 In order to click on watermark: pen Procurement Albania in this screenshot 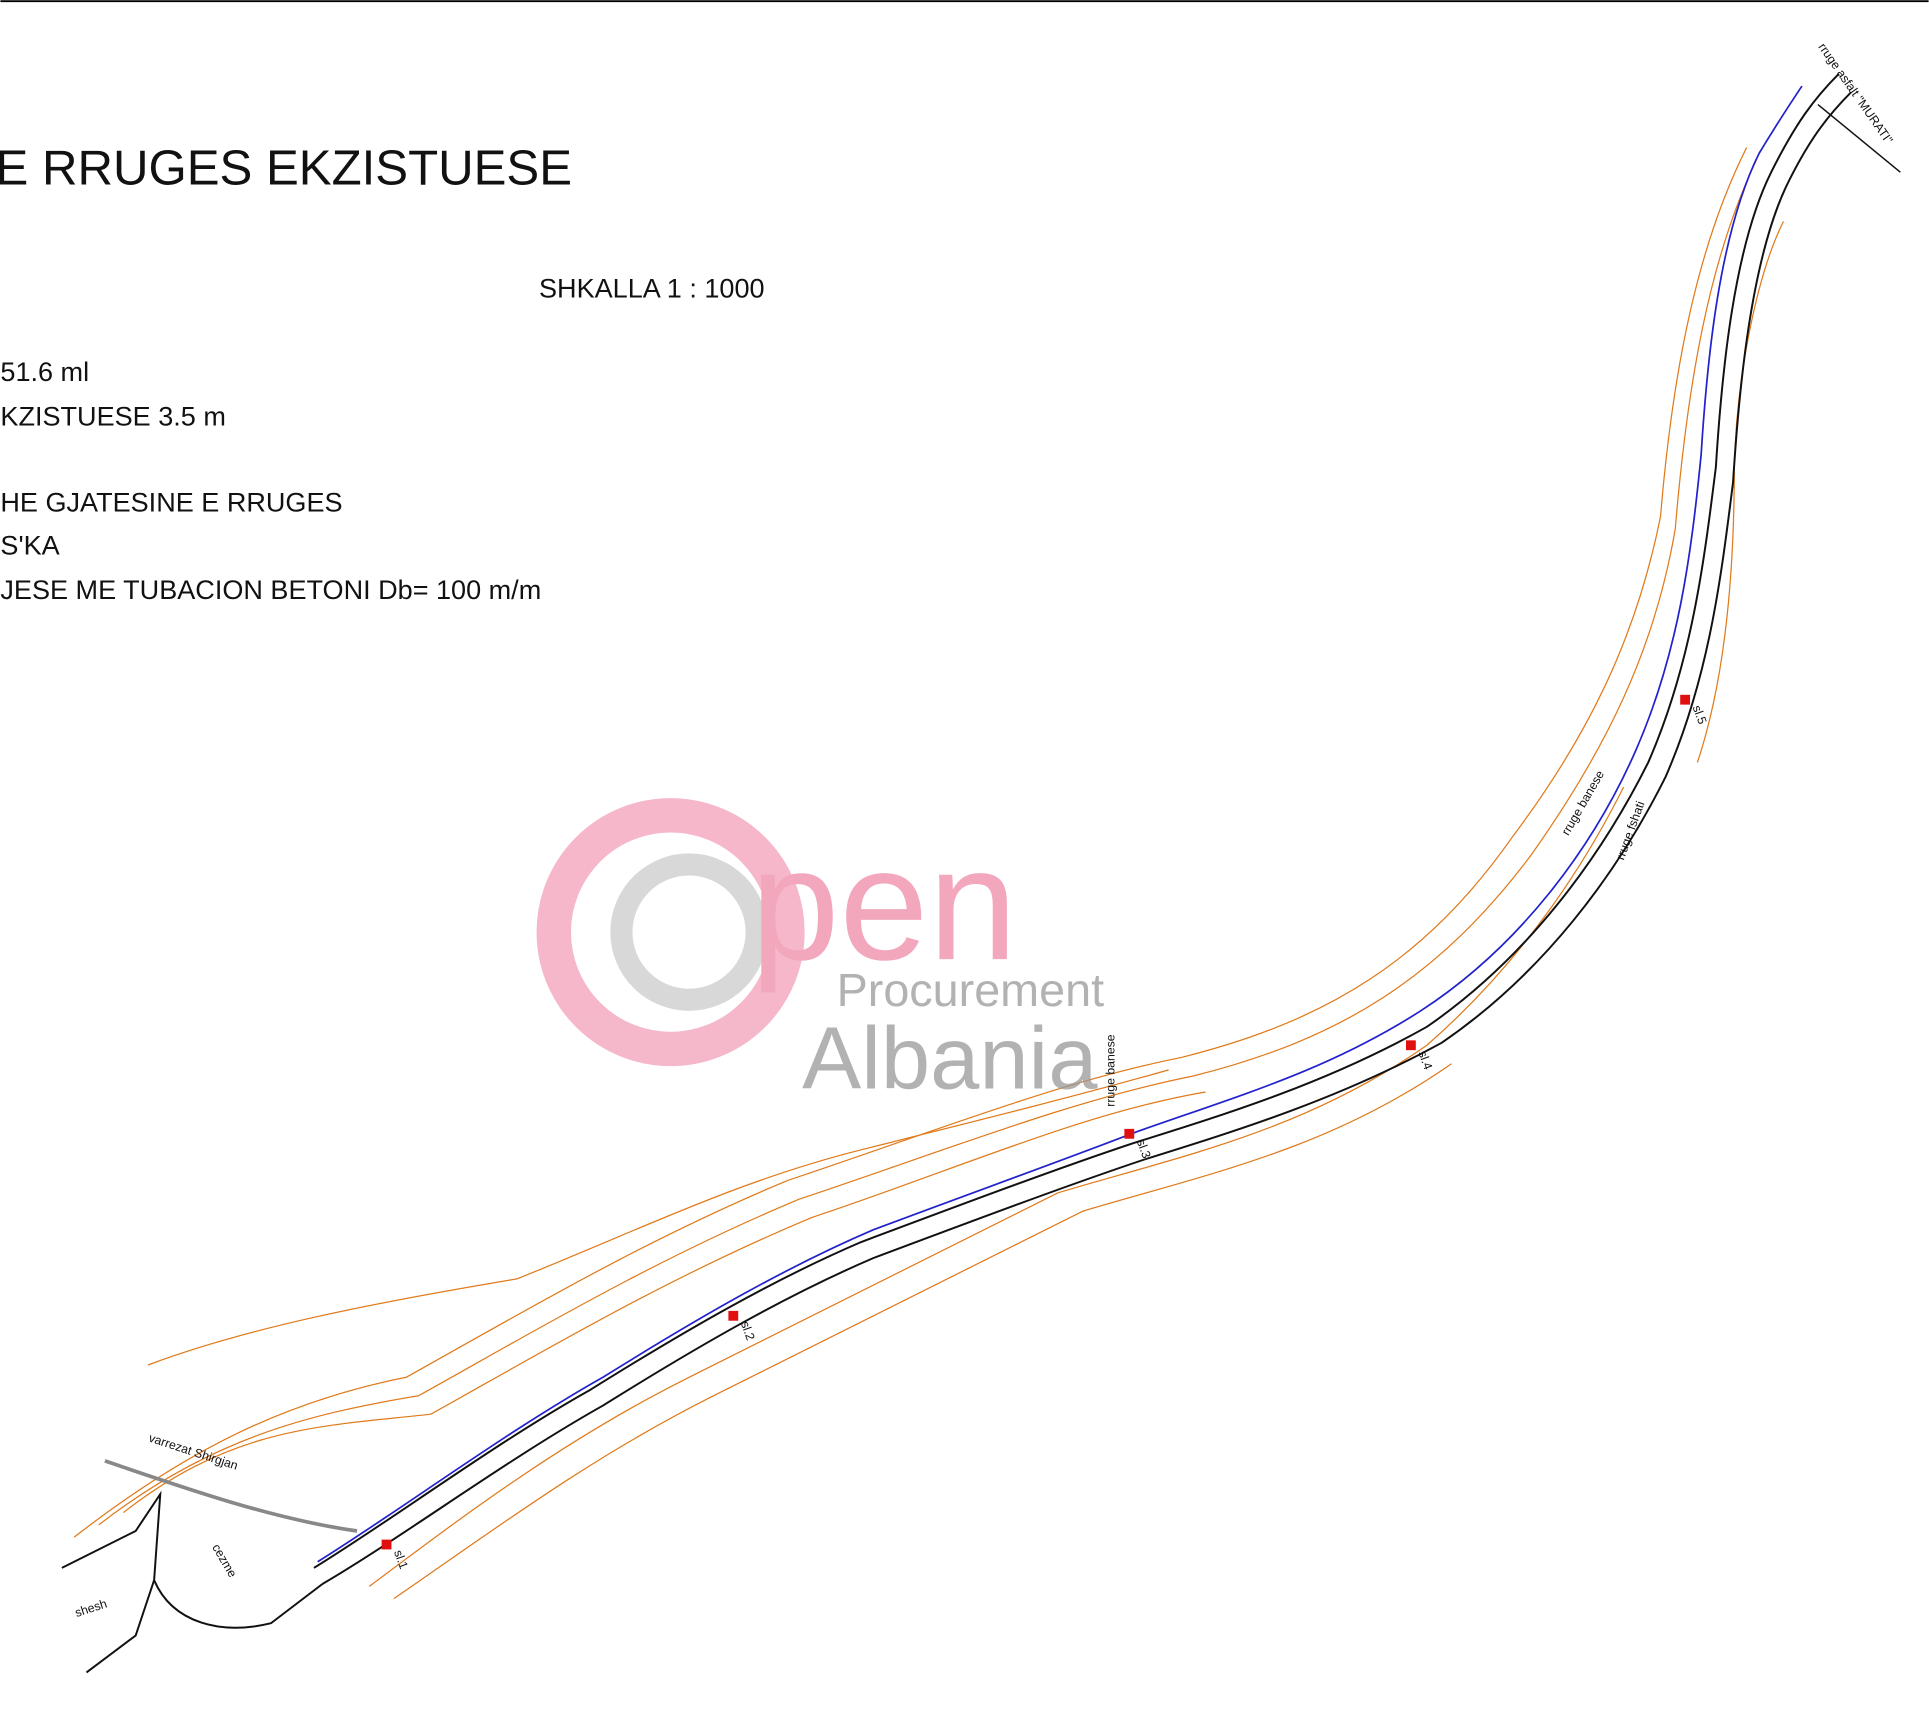, I will do `click(820, 952)`.